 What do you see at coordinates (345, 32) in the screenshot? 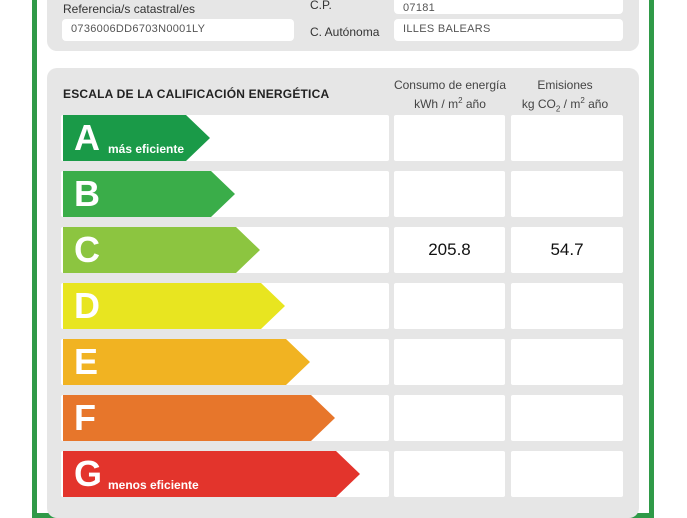
I see `autonoma-label: C. Autónoma` at bounding box center [345, 32].